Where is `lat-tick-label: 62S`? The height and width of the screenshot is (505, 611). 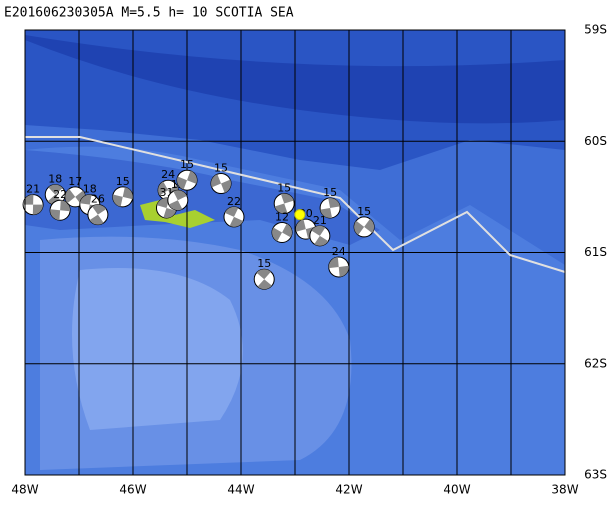 lat-tick-label: 62S is located at coordinates (595, 363).